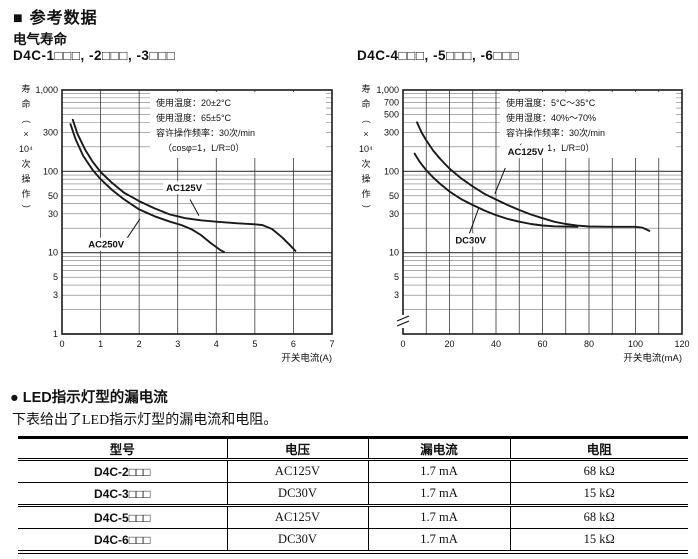 The width and height of the screenshot is (698, 559). Describe the element at coordinates (89, 396) in the screenshot. I see `led-section-heading: ● LED指示灯型的漏电流` at that location.